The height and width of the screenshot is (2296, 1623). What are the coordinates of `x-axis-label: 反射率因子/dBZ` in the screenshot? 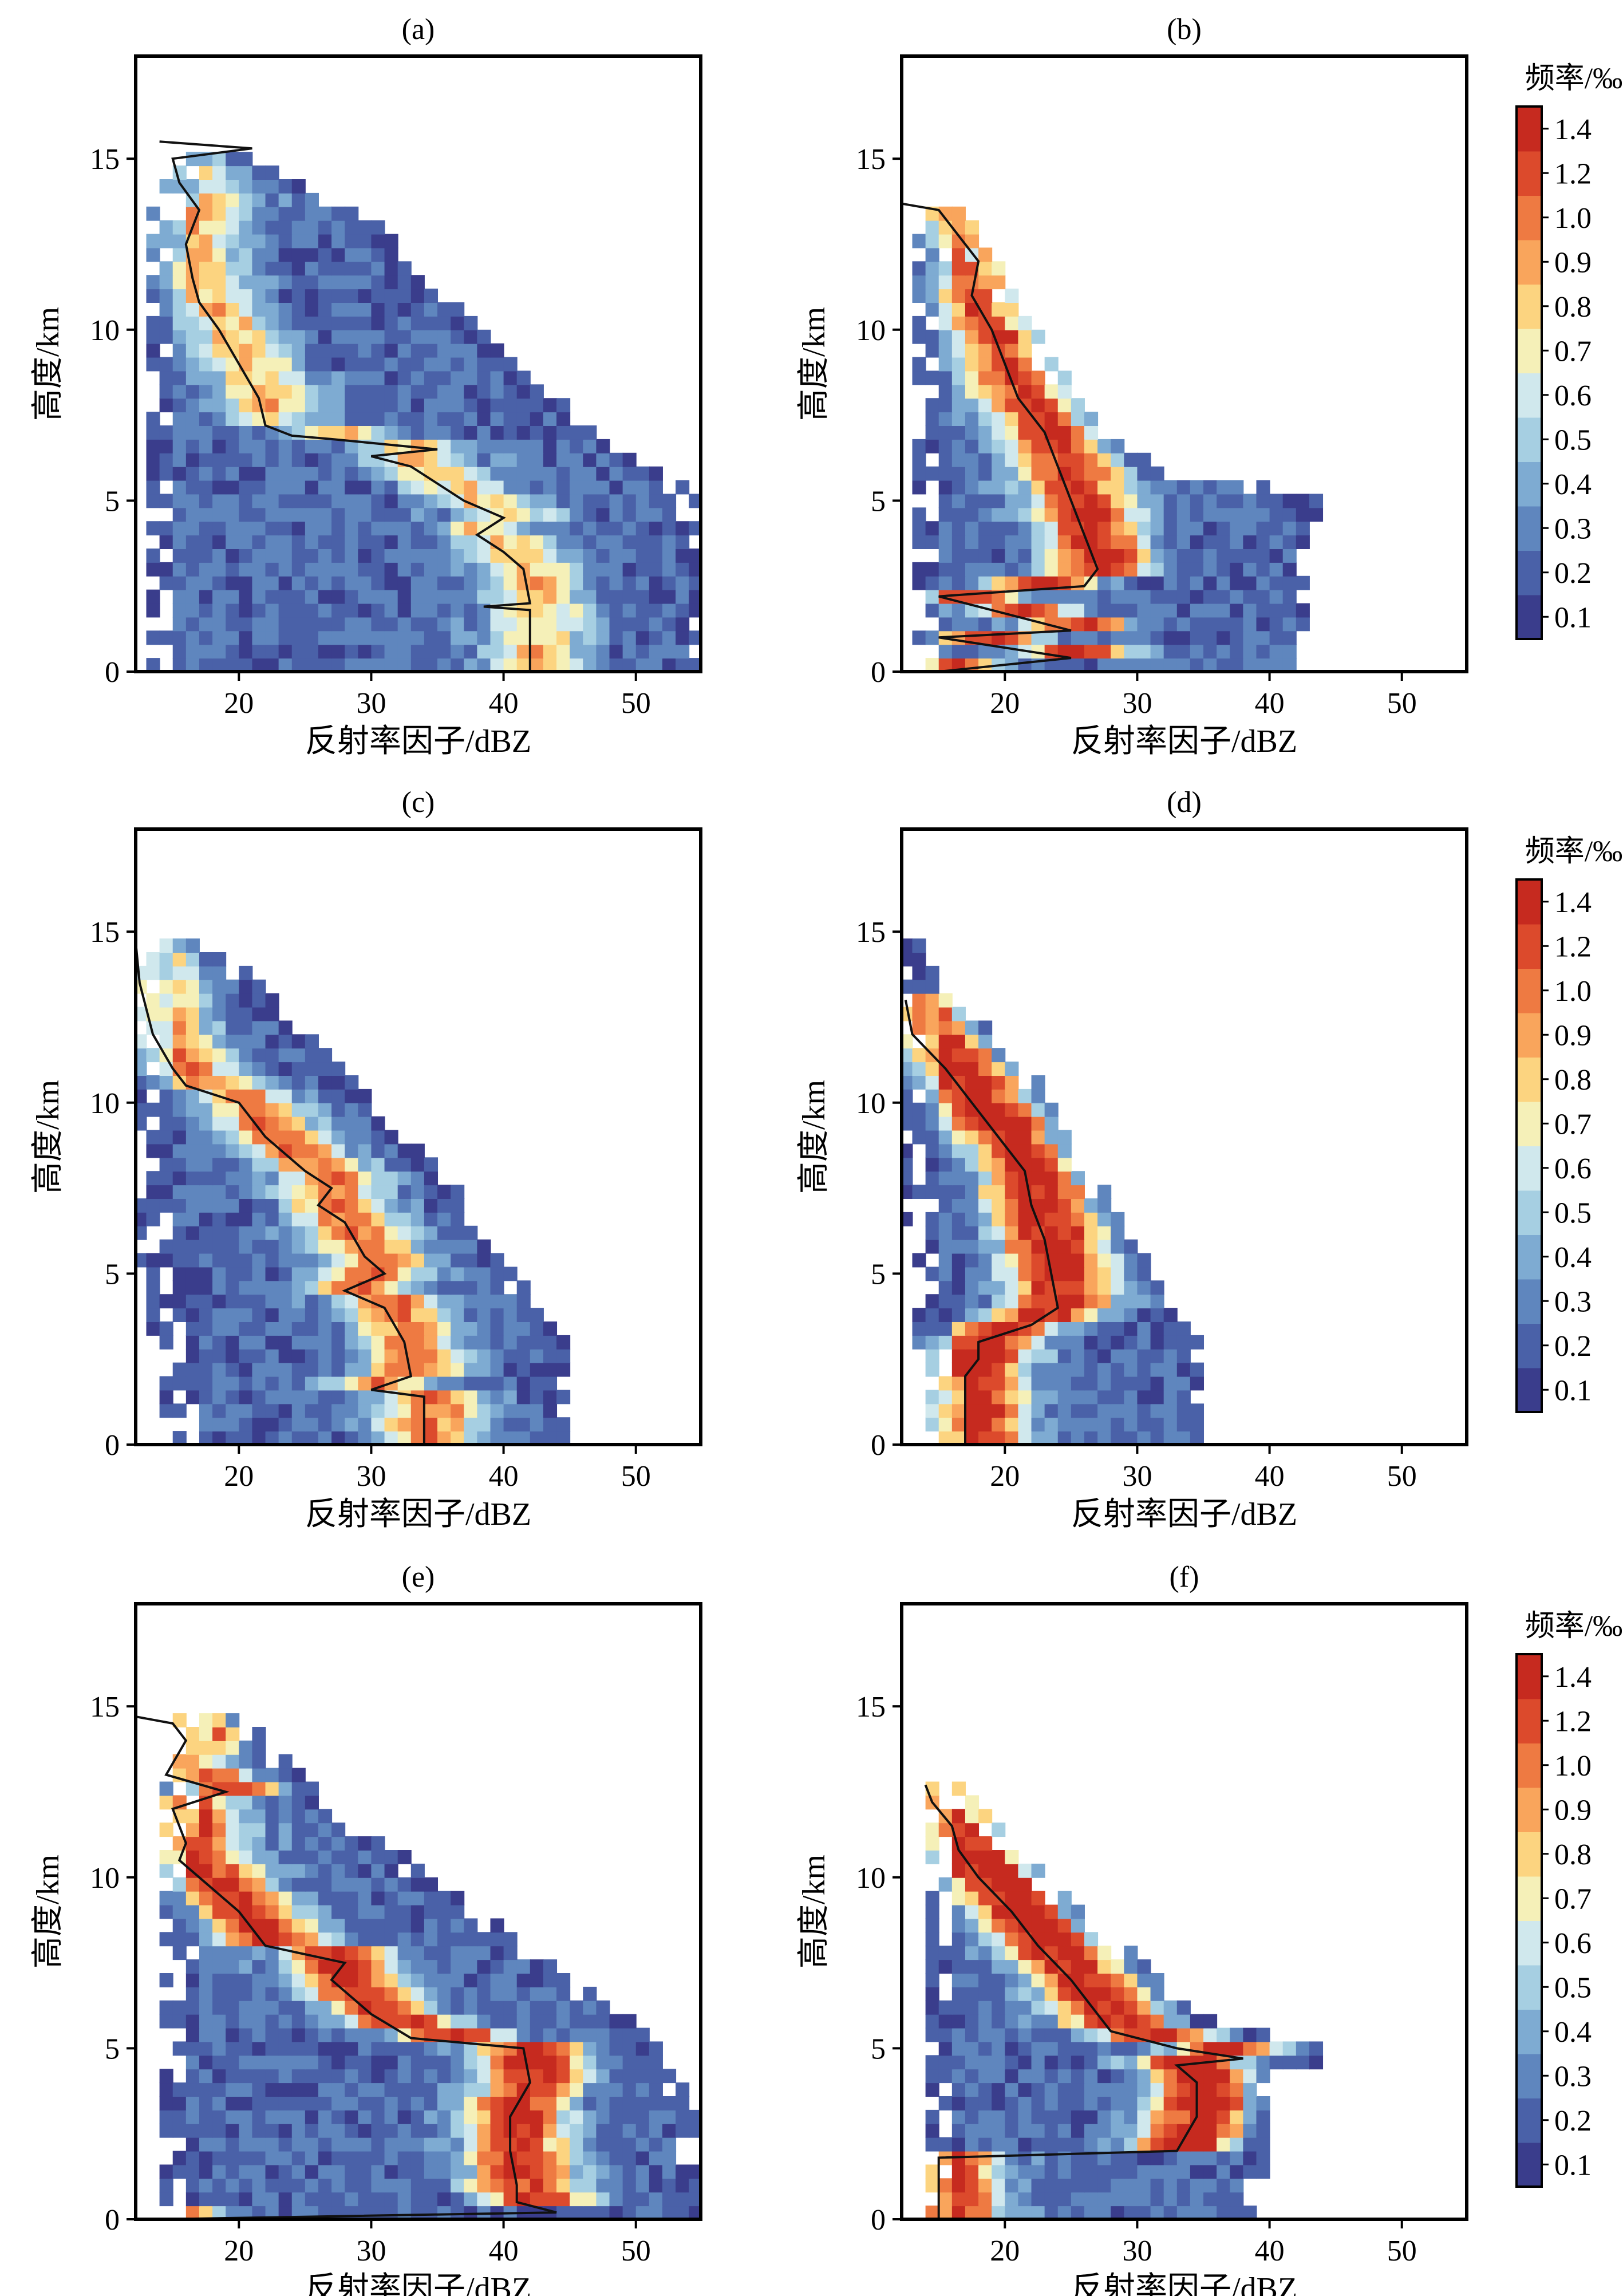 It's located at (418, 1514).